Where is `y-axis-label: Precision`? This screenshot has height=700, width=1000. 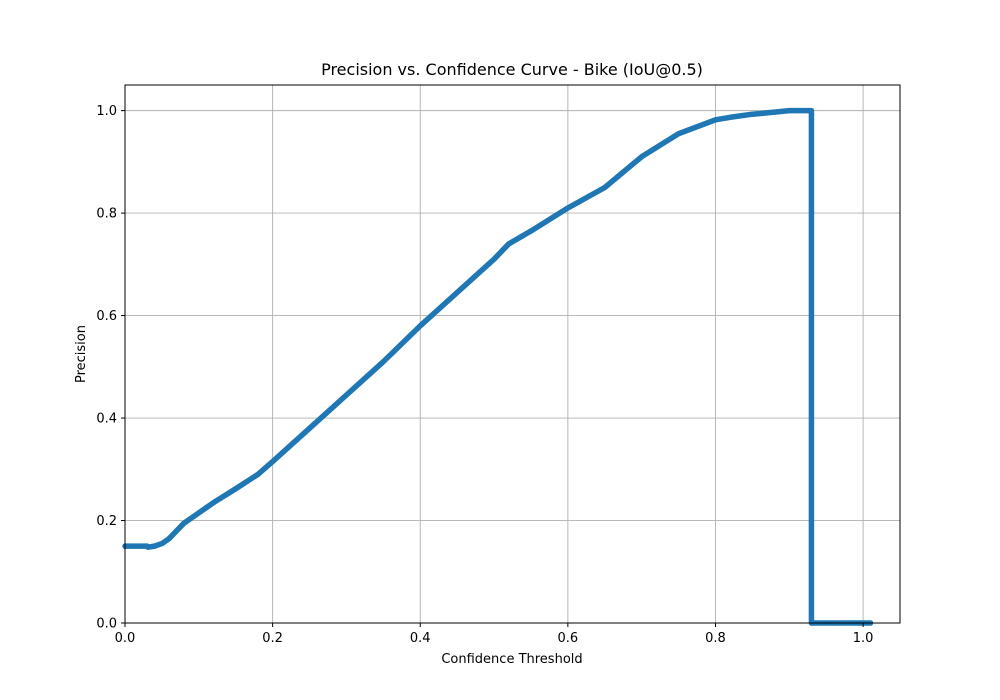
y-axis-label: Precision is located at coordinates (81, 354).